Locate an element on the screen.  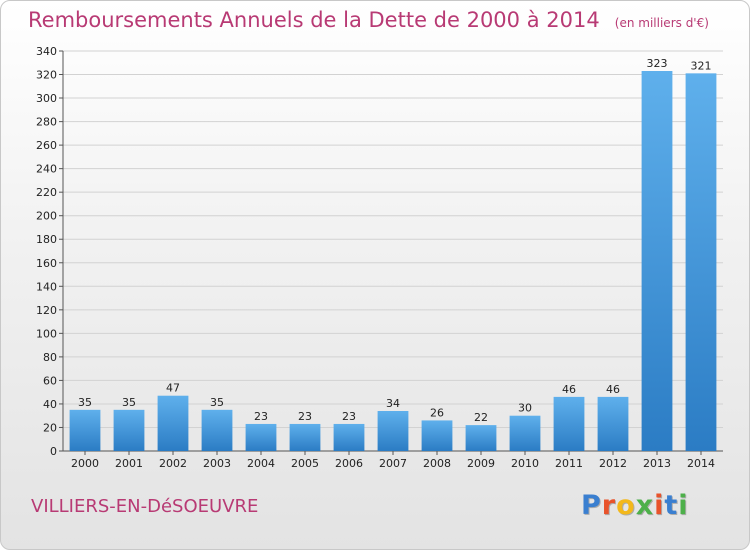
logo-letter: x is located at coordinates (645, 505).